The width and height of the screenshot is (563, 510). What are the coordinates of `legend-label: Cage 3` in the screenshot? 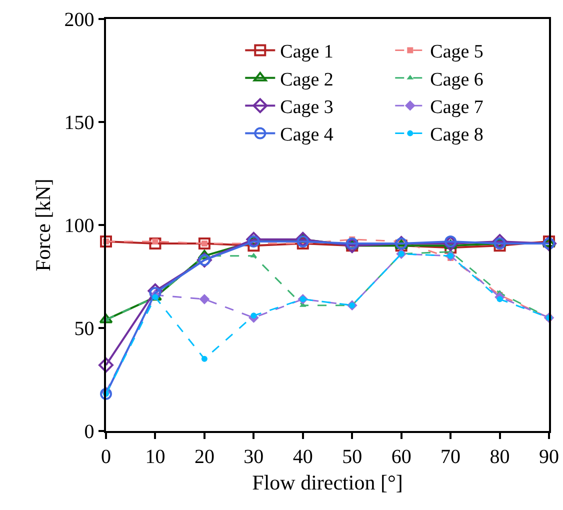 It's located at (307, 107).